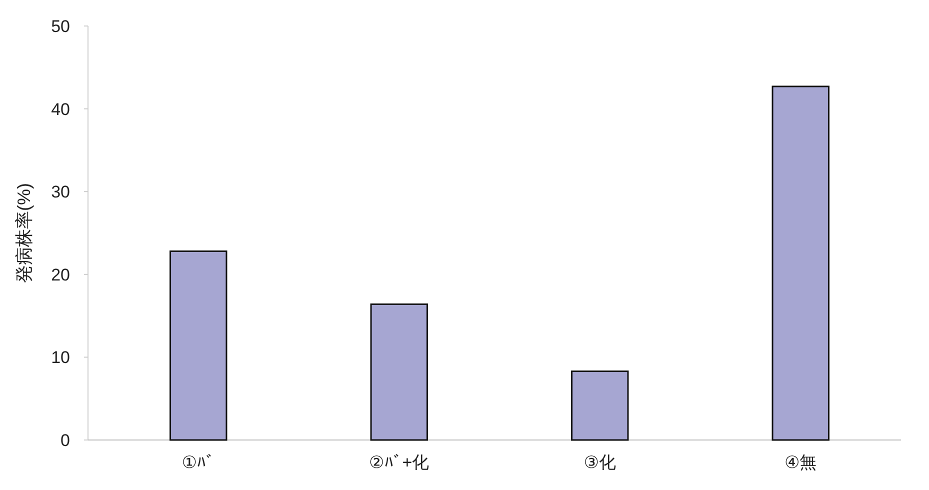 The height and width of the screenshot is (490, 929). What do you see at coordinates (600, 462) in the screenshot?
I see `x-tick-label: ③化` at bounding box center [600, 462].